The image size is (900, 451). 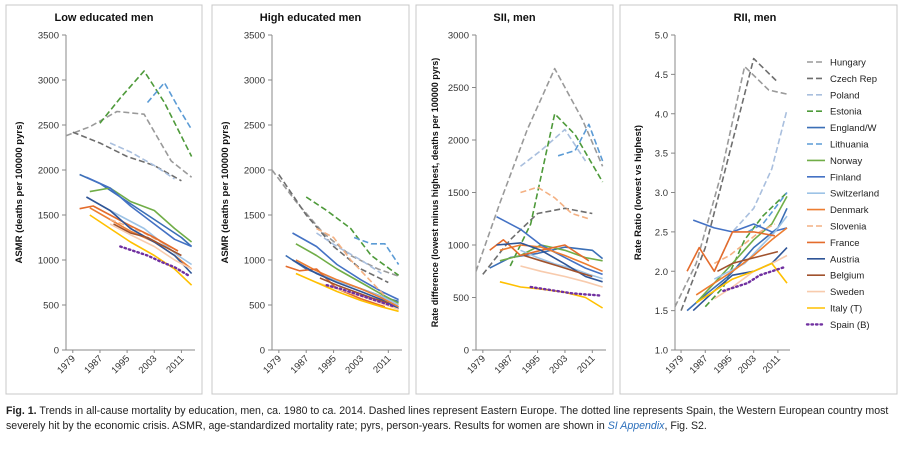 What do you see at coordinates (636, 425) in the screenshot?
I see `si-appendix-link: SI Appendix` at bounding box center [636, 425].